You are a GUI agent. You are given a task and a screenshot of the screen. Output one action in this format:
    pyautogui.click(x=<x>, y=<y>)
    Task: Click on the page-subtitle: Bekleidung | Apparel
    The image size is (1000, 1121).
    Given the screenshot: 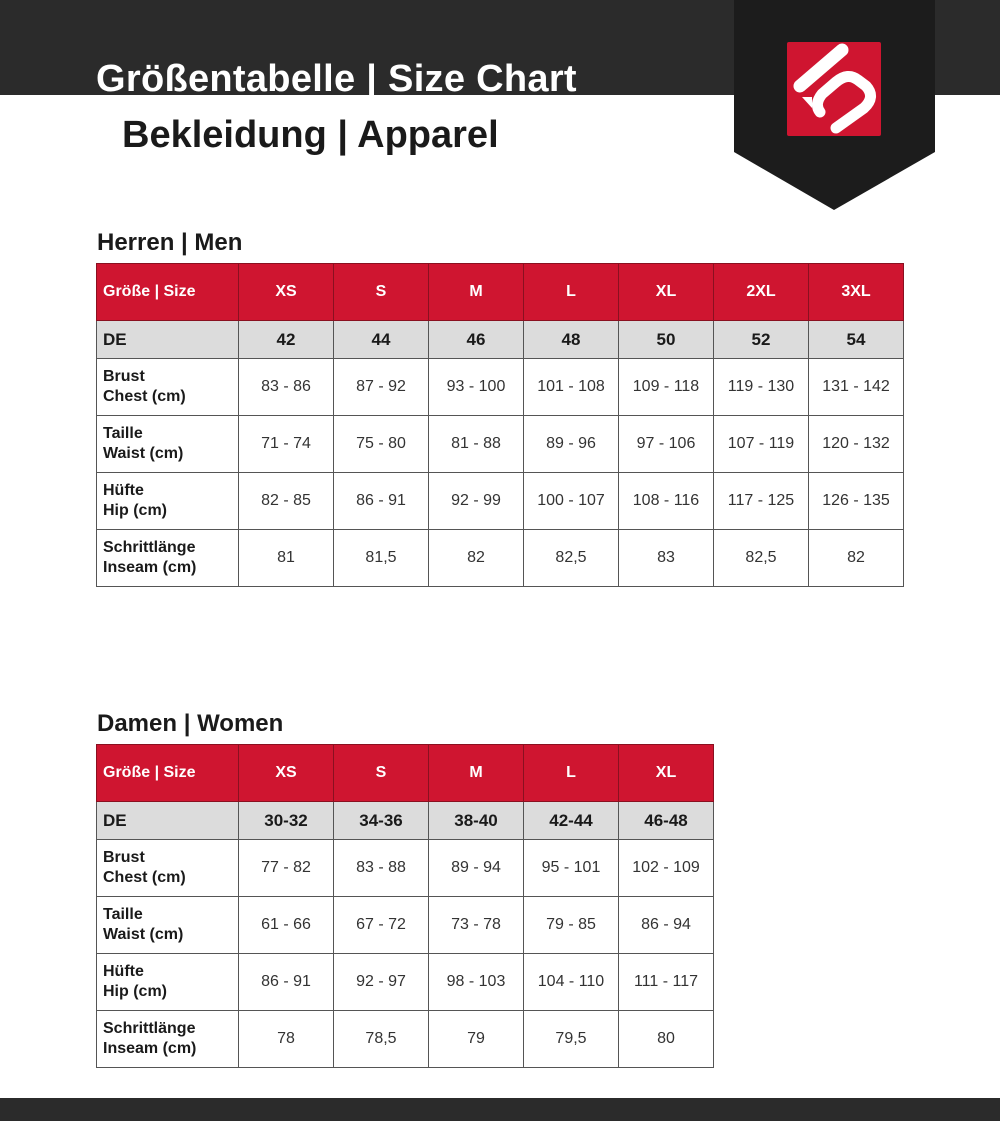 What is the action you would take?
    pyautogui.click(x=310, y=135)
    